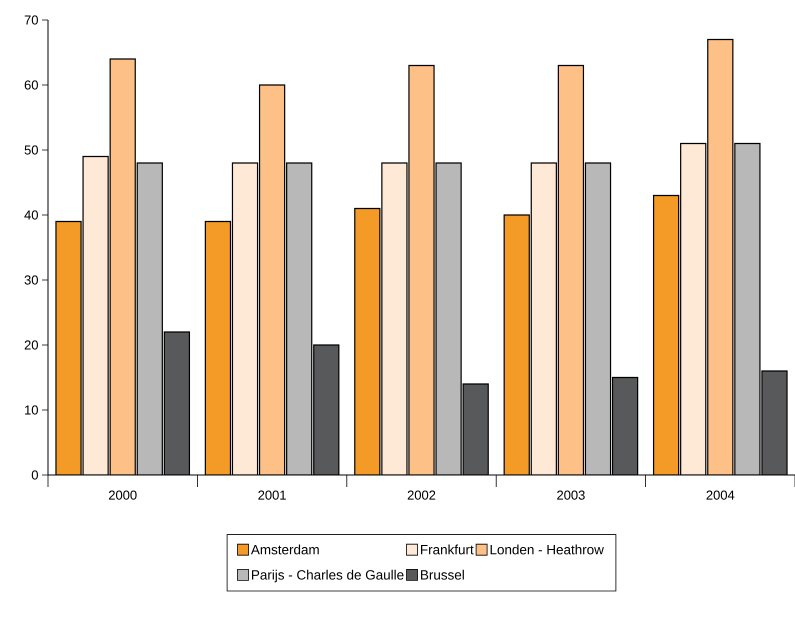  What do you see at coordinates (31, 20) in the screenshot?
I see `y-tick-label: 70` at bounding box center [31, 20].